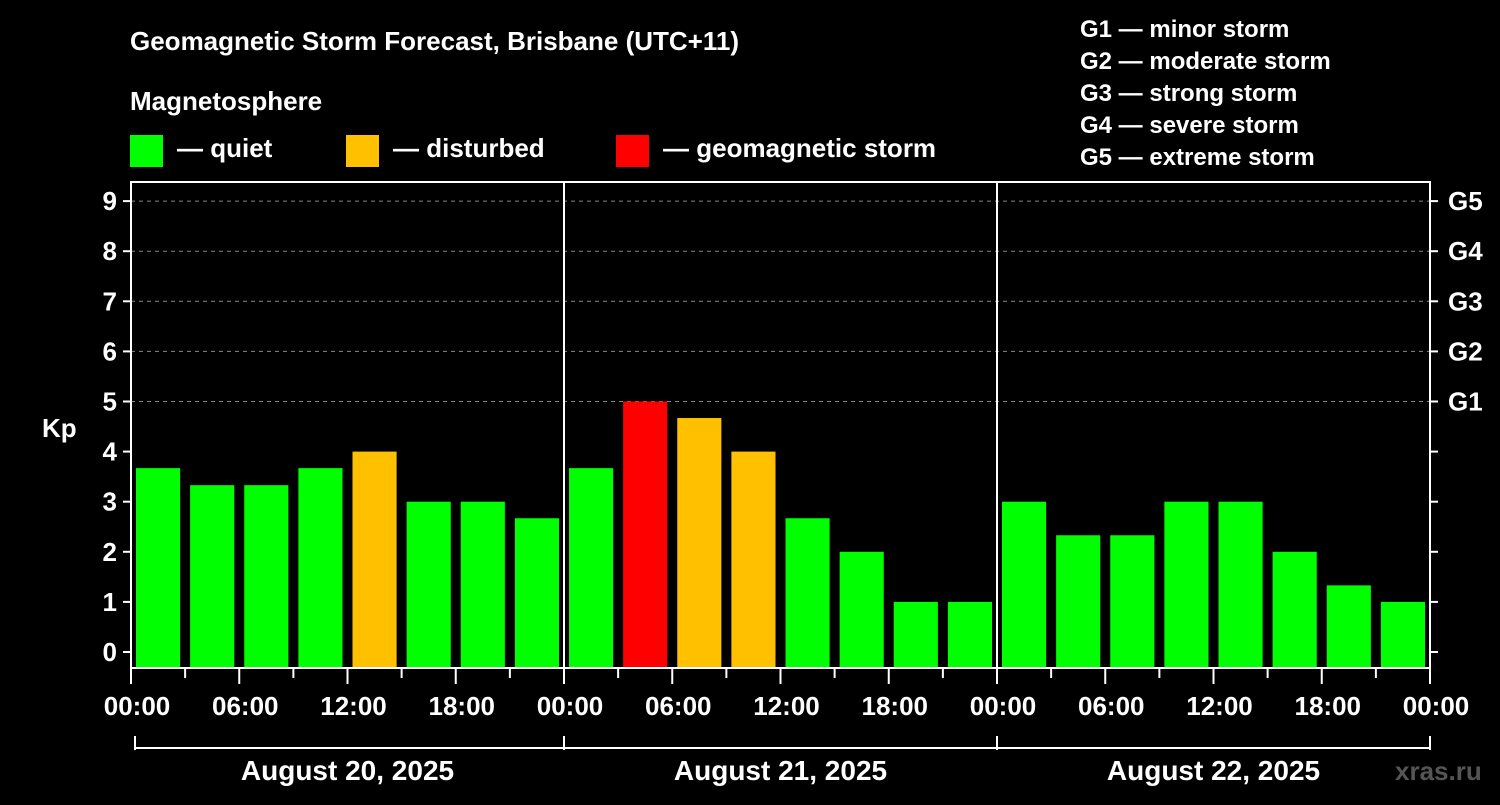  What do you see at coordinates (1213, 770) in the screenshot?
I see `day-label: August 22, 2025` at bounding box center [1213, 770].